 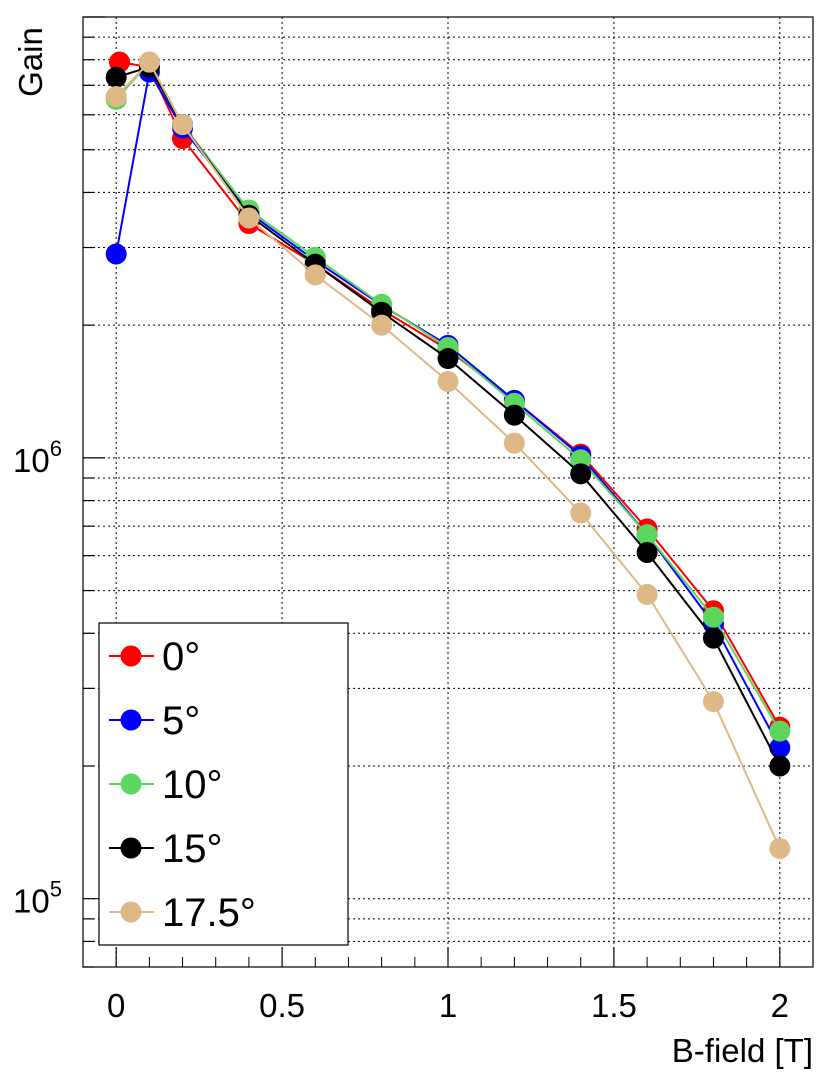 I want to click on x-tick-label: 2, so click(x=780, y=1005).